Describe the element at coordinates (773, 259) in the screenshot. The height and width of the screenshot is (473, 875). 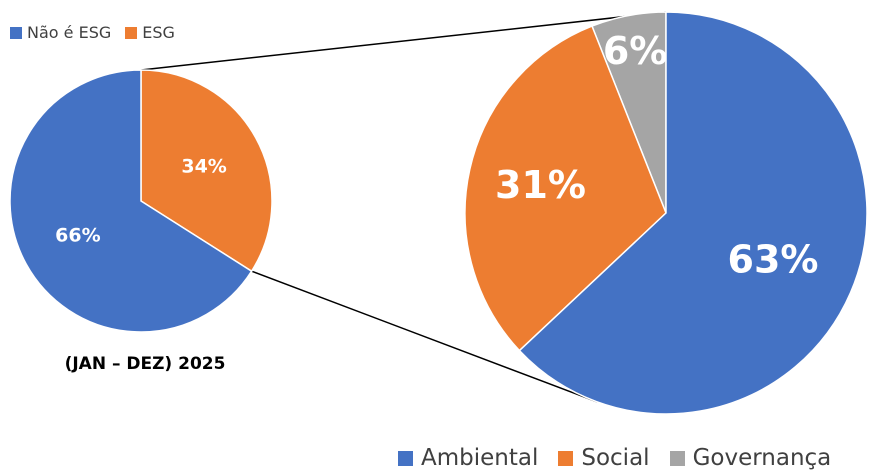
I see `data-label-ambiental: 63%` at that location.